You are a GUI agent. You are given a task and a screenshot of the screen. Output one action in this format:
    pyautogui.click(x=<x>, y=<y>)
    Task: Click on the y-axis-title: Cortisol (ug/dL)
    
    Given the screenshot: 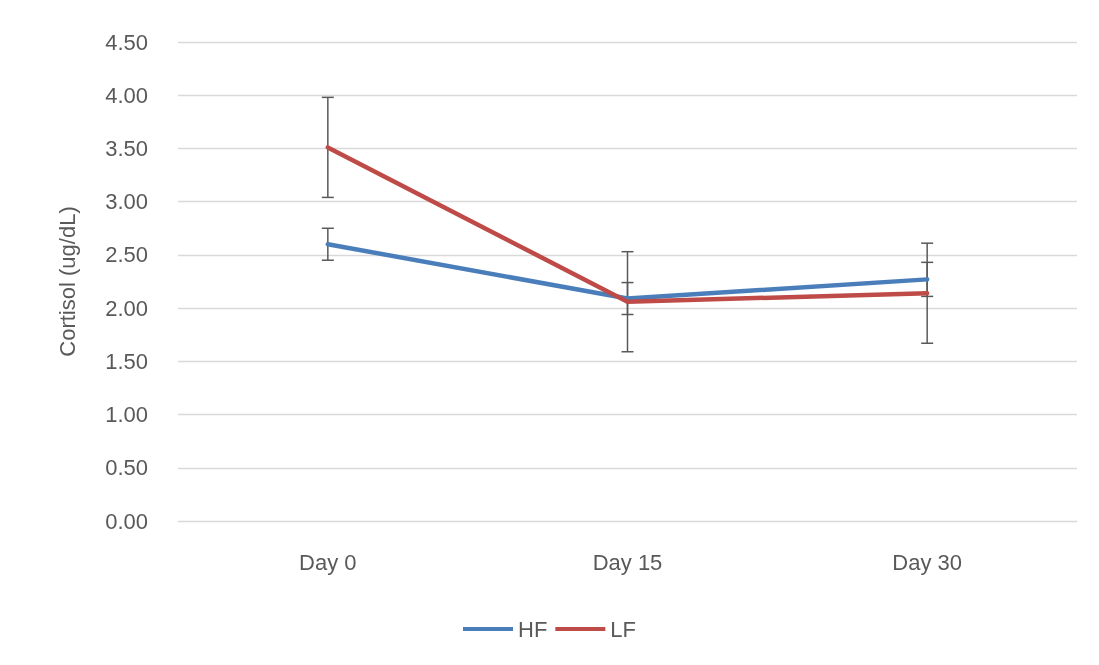 What is the action you would take?
    pyautogui.click(x=67, y=281)
    